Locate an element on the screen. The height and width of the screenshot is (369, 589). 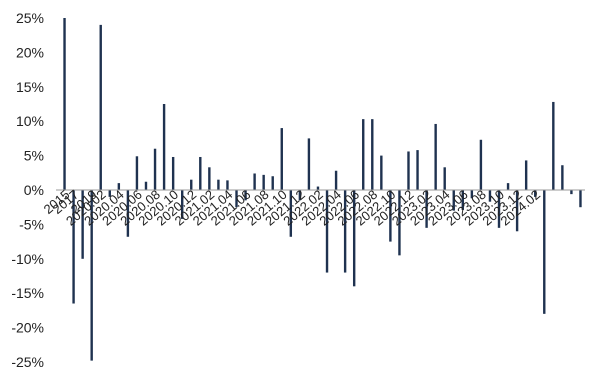
y-tick-label: -5% is located at coordinates (31, 224).